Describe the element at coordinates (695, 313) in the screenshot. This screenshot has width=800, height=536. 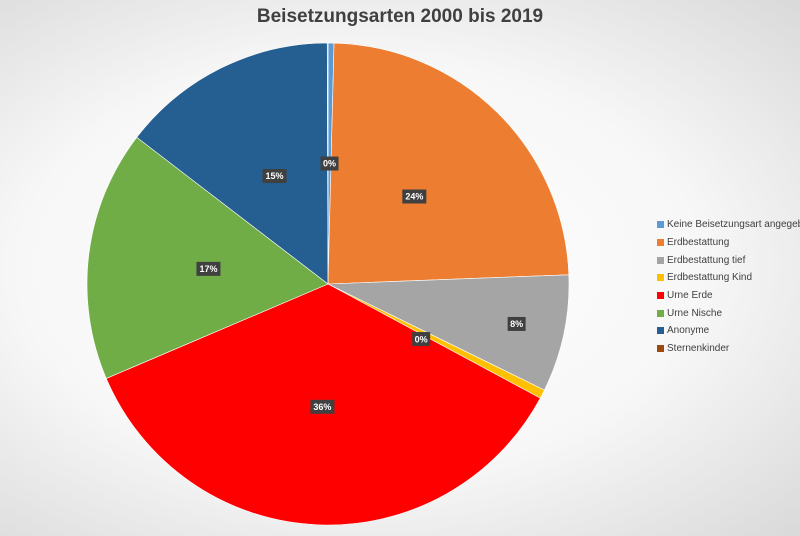
I see `legend-label: Urne Nische` at that location.